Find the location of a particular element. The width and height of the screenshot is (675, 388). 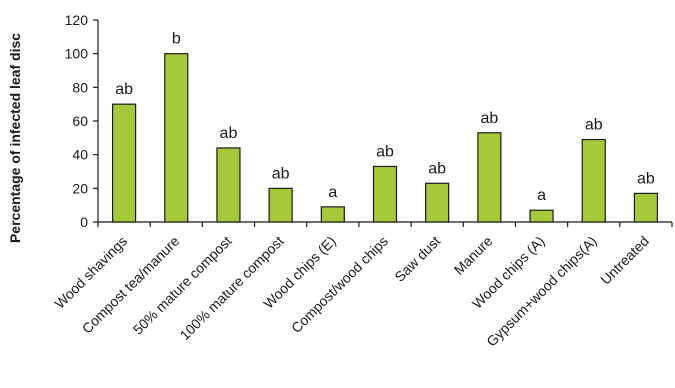

y-tick-label: 100 is located at coordinates (77, 54).